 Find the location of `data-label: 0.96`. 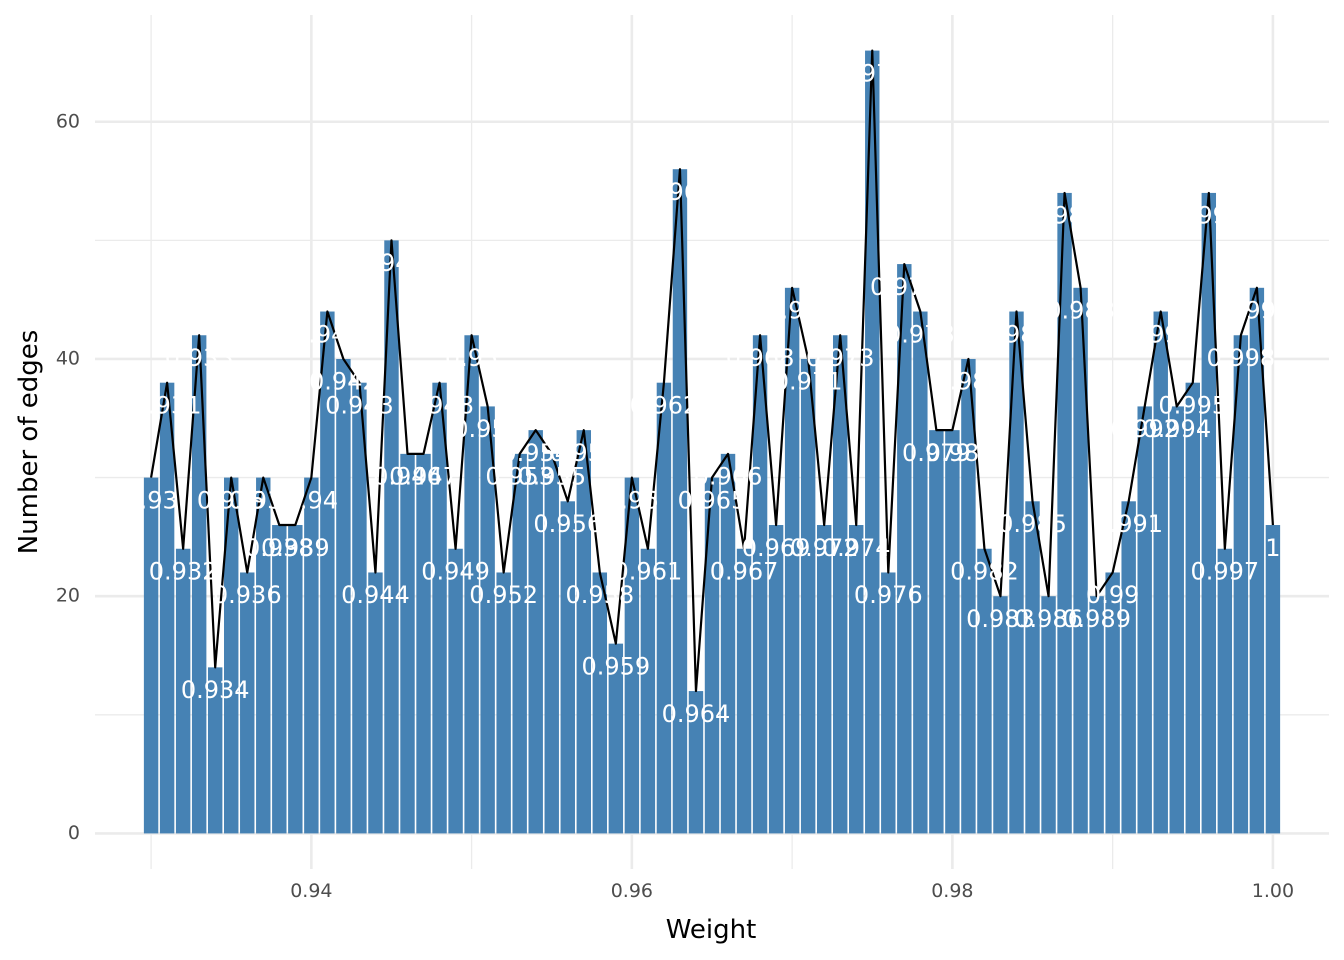

data-label: 0.96 is located at coordinates (631, 500).